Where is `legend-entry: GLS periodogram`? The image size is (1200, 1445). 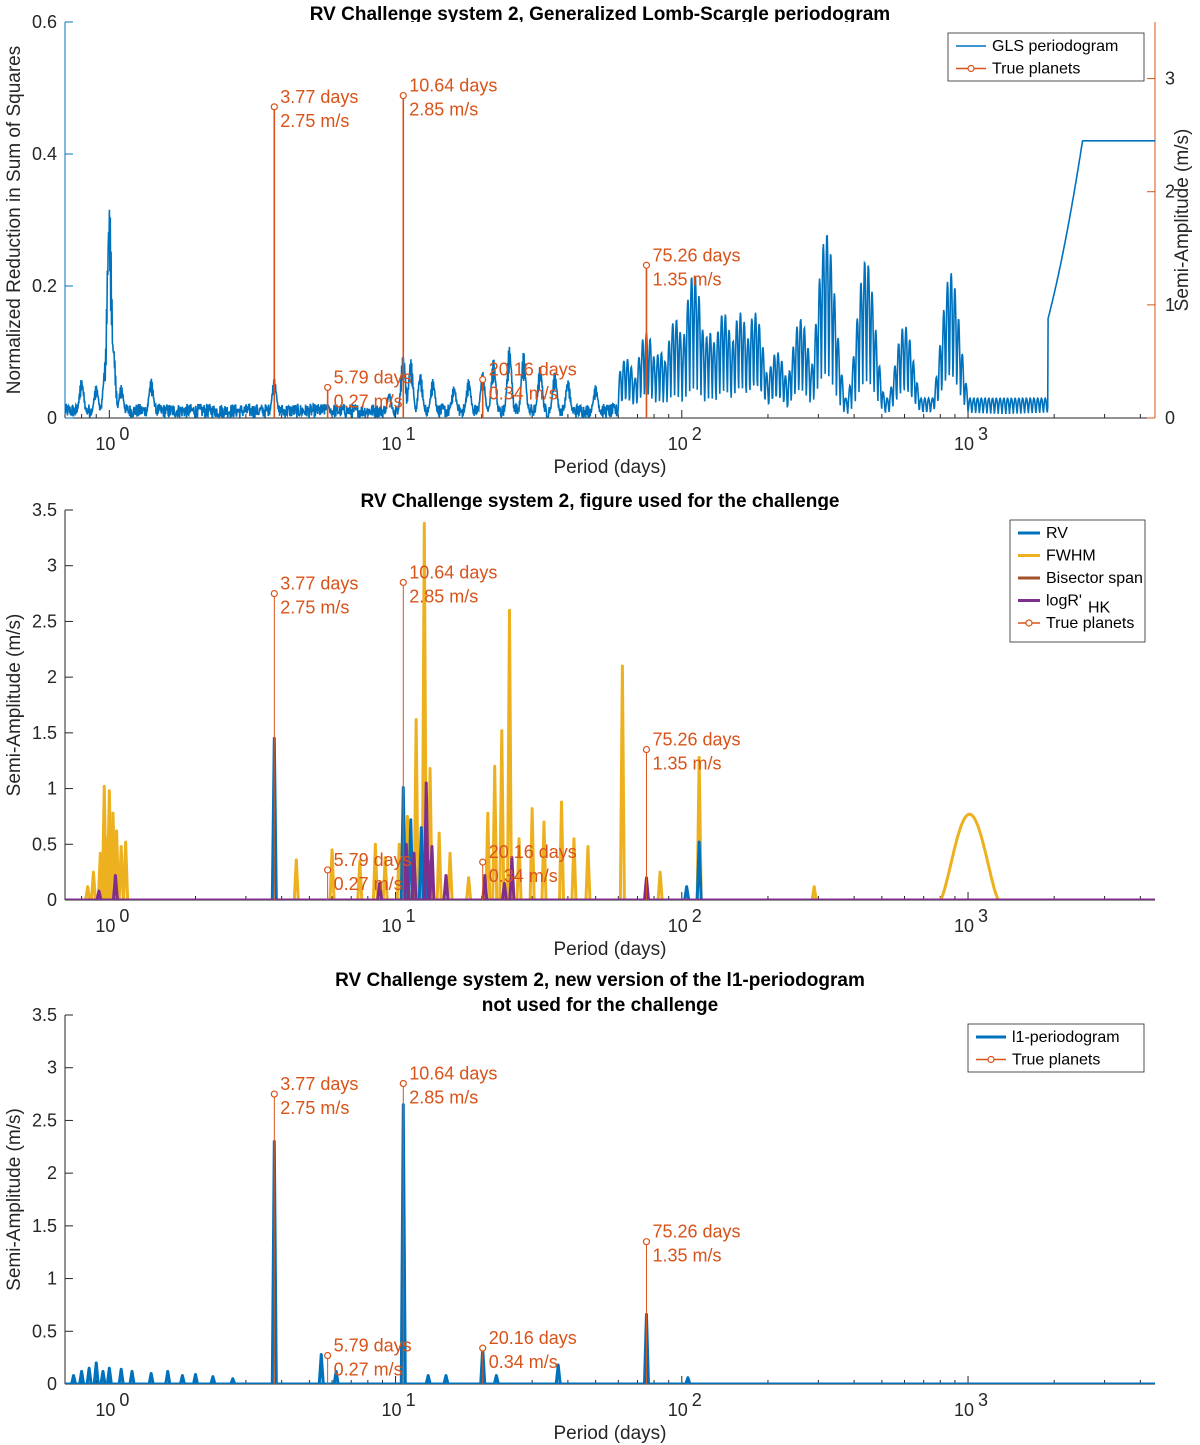 legend-entry: GLS periodogram is located at coordinates (1055, 46).